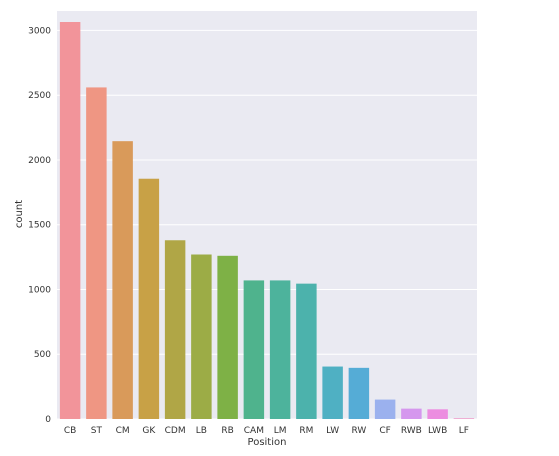 The width and height of the screenshot is (559, 456). What do you see at coordinates (201, 431) in the screenshot?
I see `x-tick-label: LB` at bounding box center [201, 431].